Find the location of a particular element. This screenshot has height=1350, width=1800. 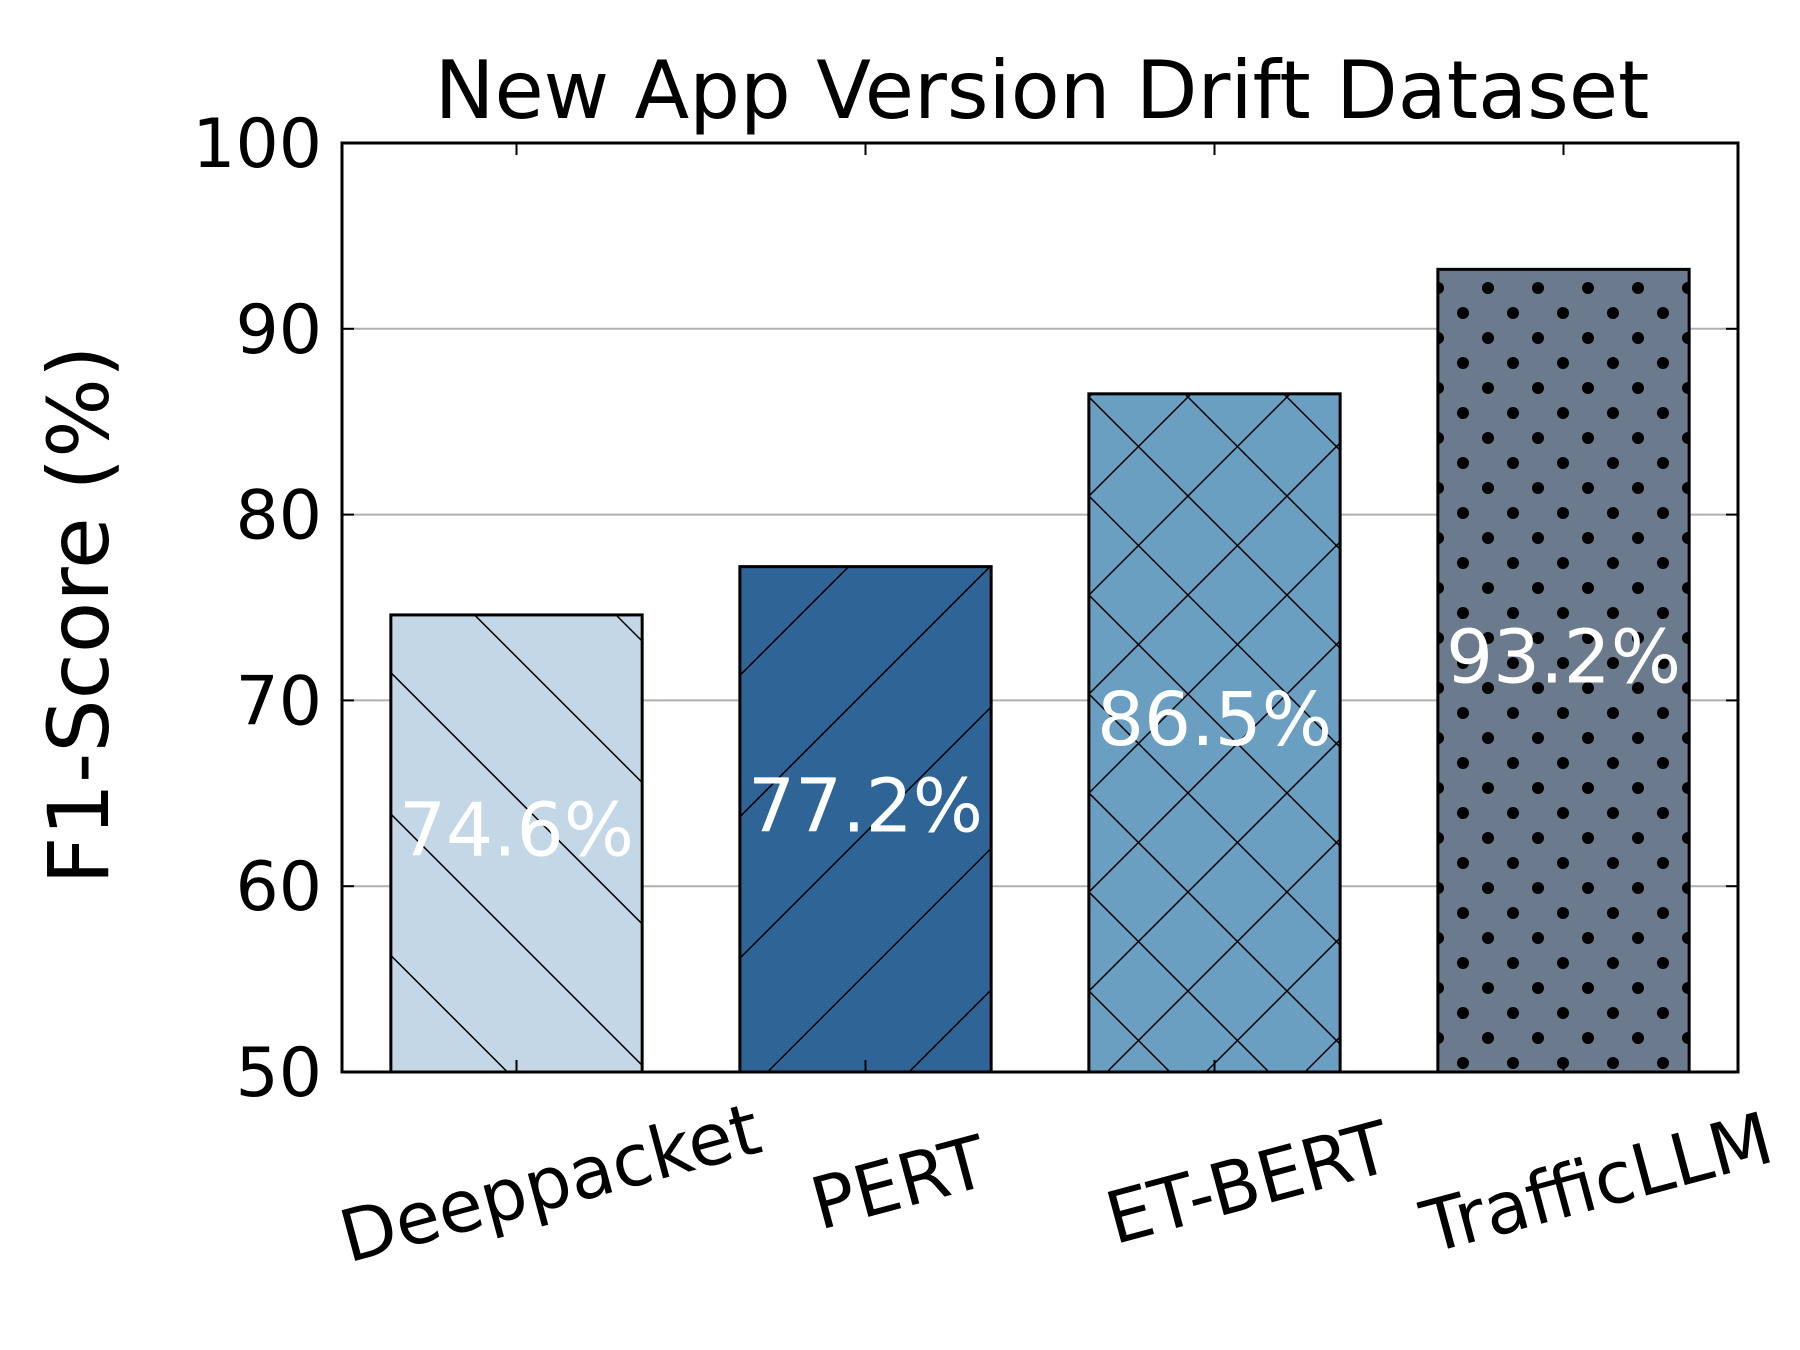

chart-title: New App Version Drift Dataset is located at coordinates (1042, 90).